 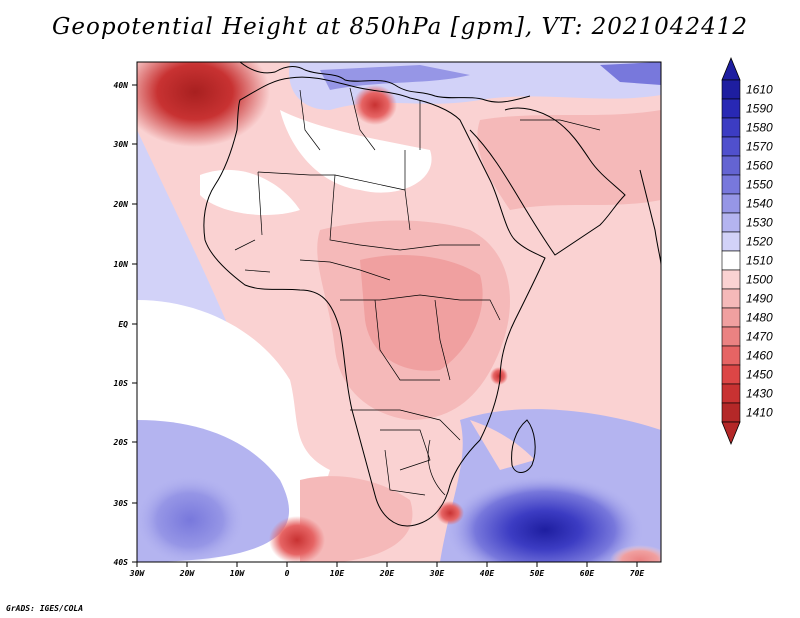 What do you see at coordinates (547, 181) in the screenshot?
I see `arabia-coastline` at bounding box center [547, 181].